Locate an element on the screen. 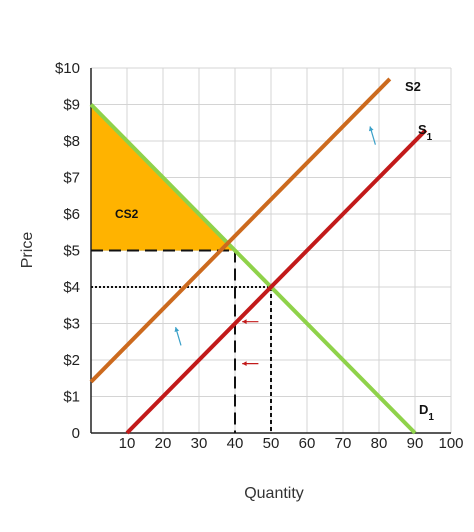  x-tick-label: 10 is located at coordinates (127, 443).